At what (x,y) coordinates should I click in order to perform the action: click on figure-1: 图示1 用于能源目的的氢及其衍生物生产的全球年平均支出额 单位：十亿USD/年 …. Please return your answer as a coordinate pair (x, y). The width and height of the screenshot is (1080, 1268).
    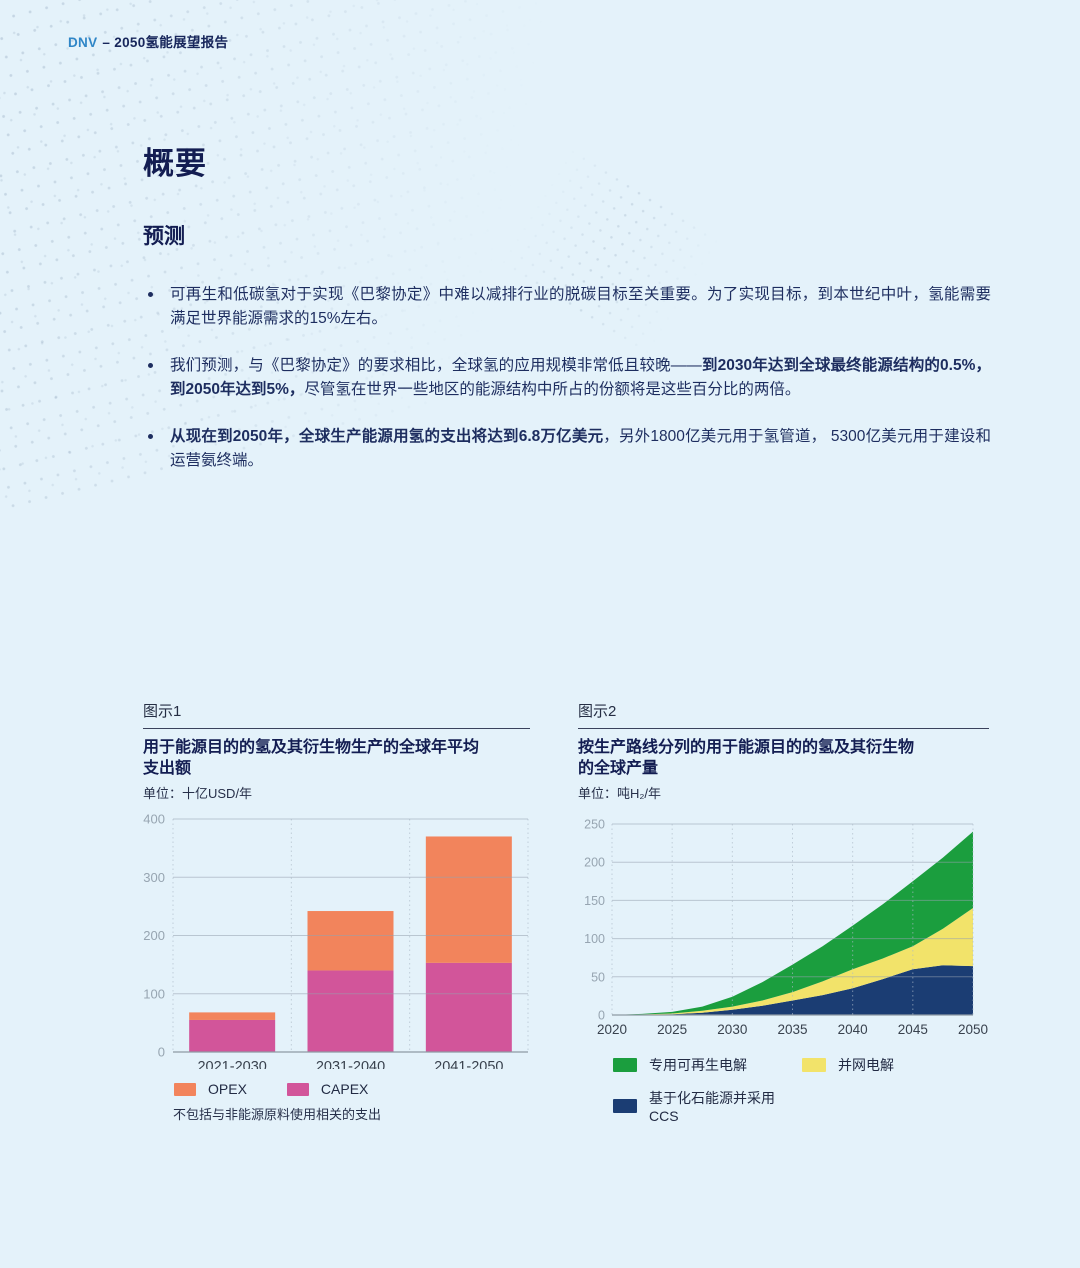
    Looking at the image, I should click on (336, 911).